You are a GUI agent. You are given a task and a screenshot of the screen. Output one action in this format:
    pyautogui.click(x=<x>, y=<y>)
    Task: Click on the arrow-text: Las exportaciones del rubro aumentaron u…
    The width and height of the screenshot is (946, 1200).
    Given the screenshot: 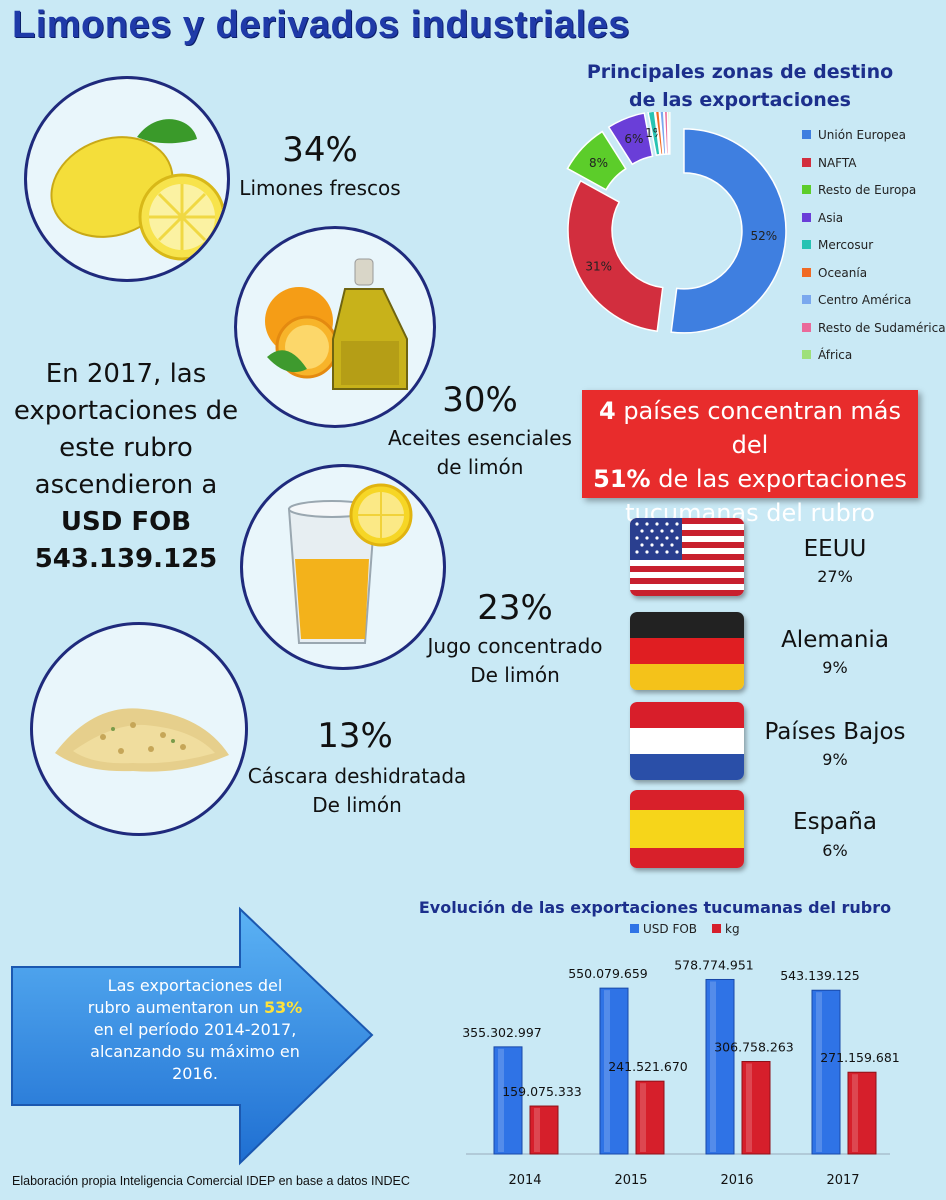 What is the action you would take?
    pyautogui.click(x=195, y=1030)
    